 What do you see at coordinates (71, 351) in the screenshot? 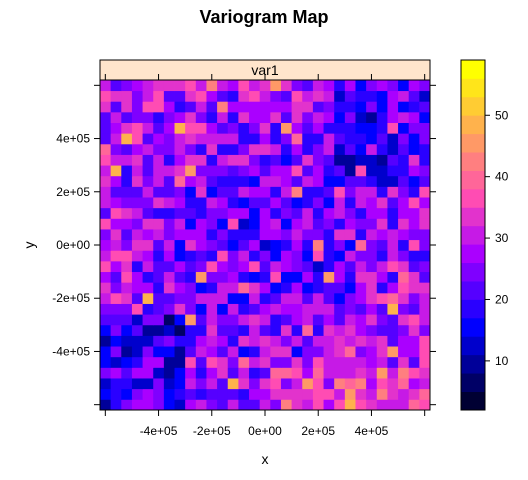
I see `y-tick-label: -4e+05` at bounding box center [71, 351].